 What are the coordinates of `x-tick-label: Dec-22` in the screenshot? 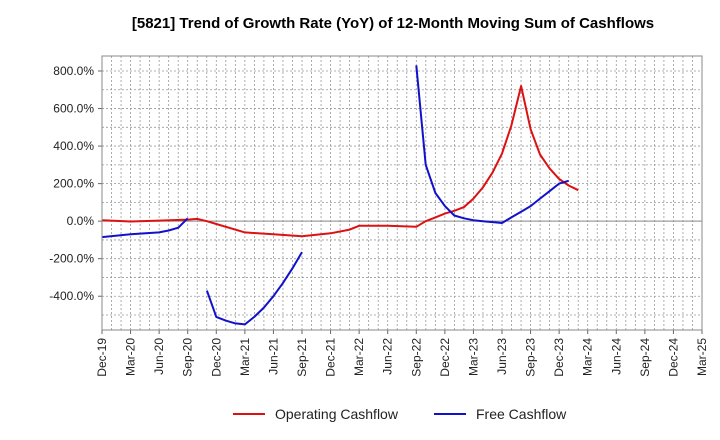 It's located at (445, 357).